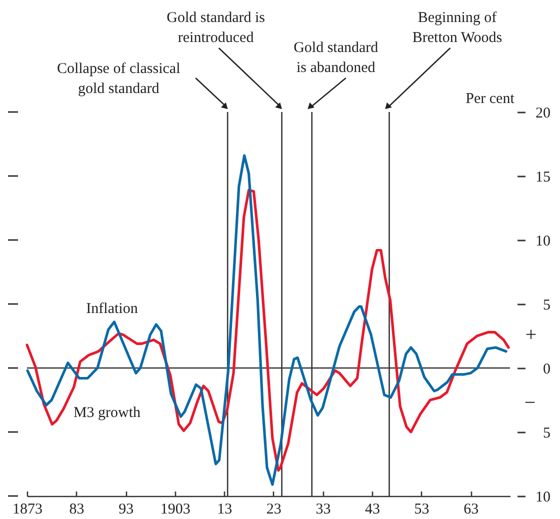 This screenshot has height=519, width=560. What do you see at coordinates (491, 99) in the screenshot?
I see `y-axis-title: Per cent` at bounding box center [491, 99].